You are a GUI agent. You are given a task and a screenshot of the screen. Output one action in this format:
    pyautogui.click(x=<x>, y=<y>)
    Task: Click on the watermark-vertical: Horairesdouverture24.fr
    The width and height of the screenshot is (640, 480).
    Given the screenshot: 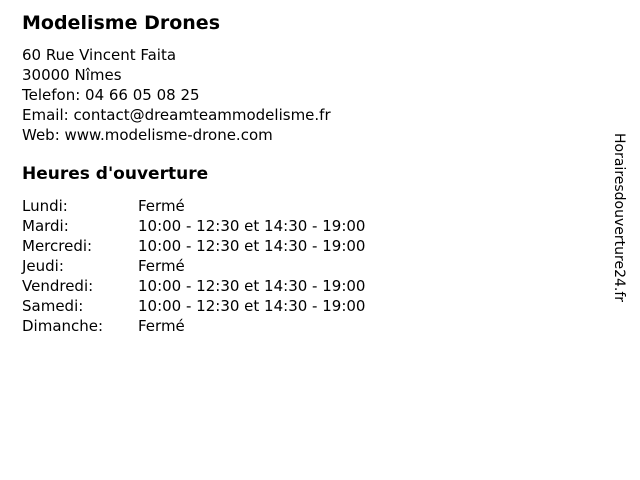 What is the action you would take?
    pyautogui.click(x=619, y=218)
    